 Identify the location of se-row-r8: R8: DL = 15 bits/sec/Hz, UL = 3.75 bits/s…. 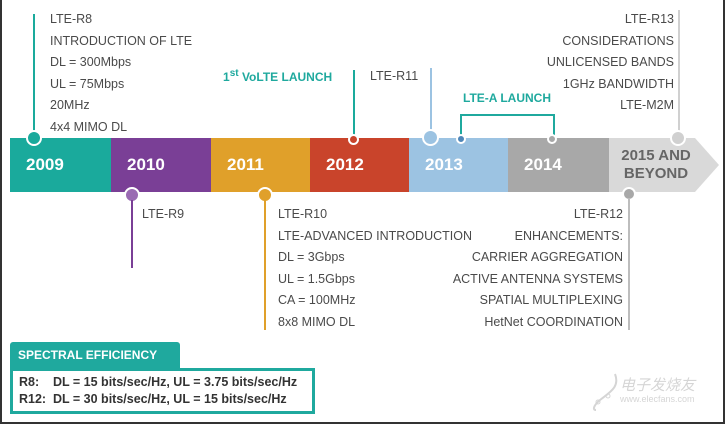
(158, 382).